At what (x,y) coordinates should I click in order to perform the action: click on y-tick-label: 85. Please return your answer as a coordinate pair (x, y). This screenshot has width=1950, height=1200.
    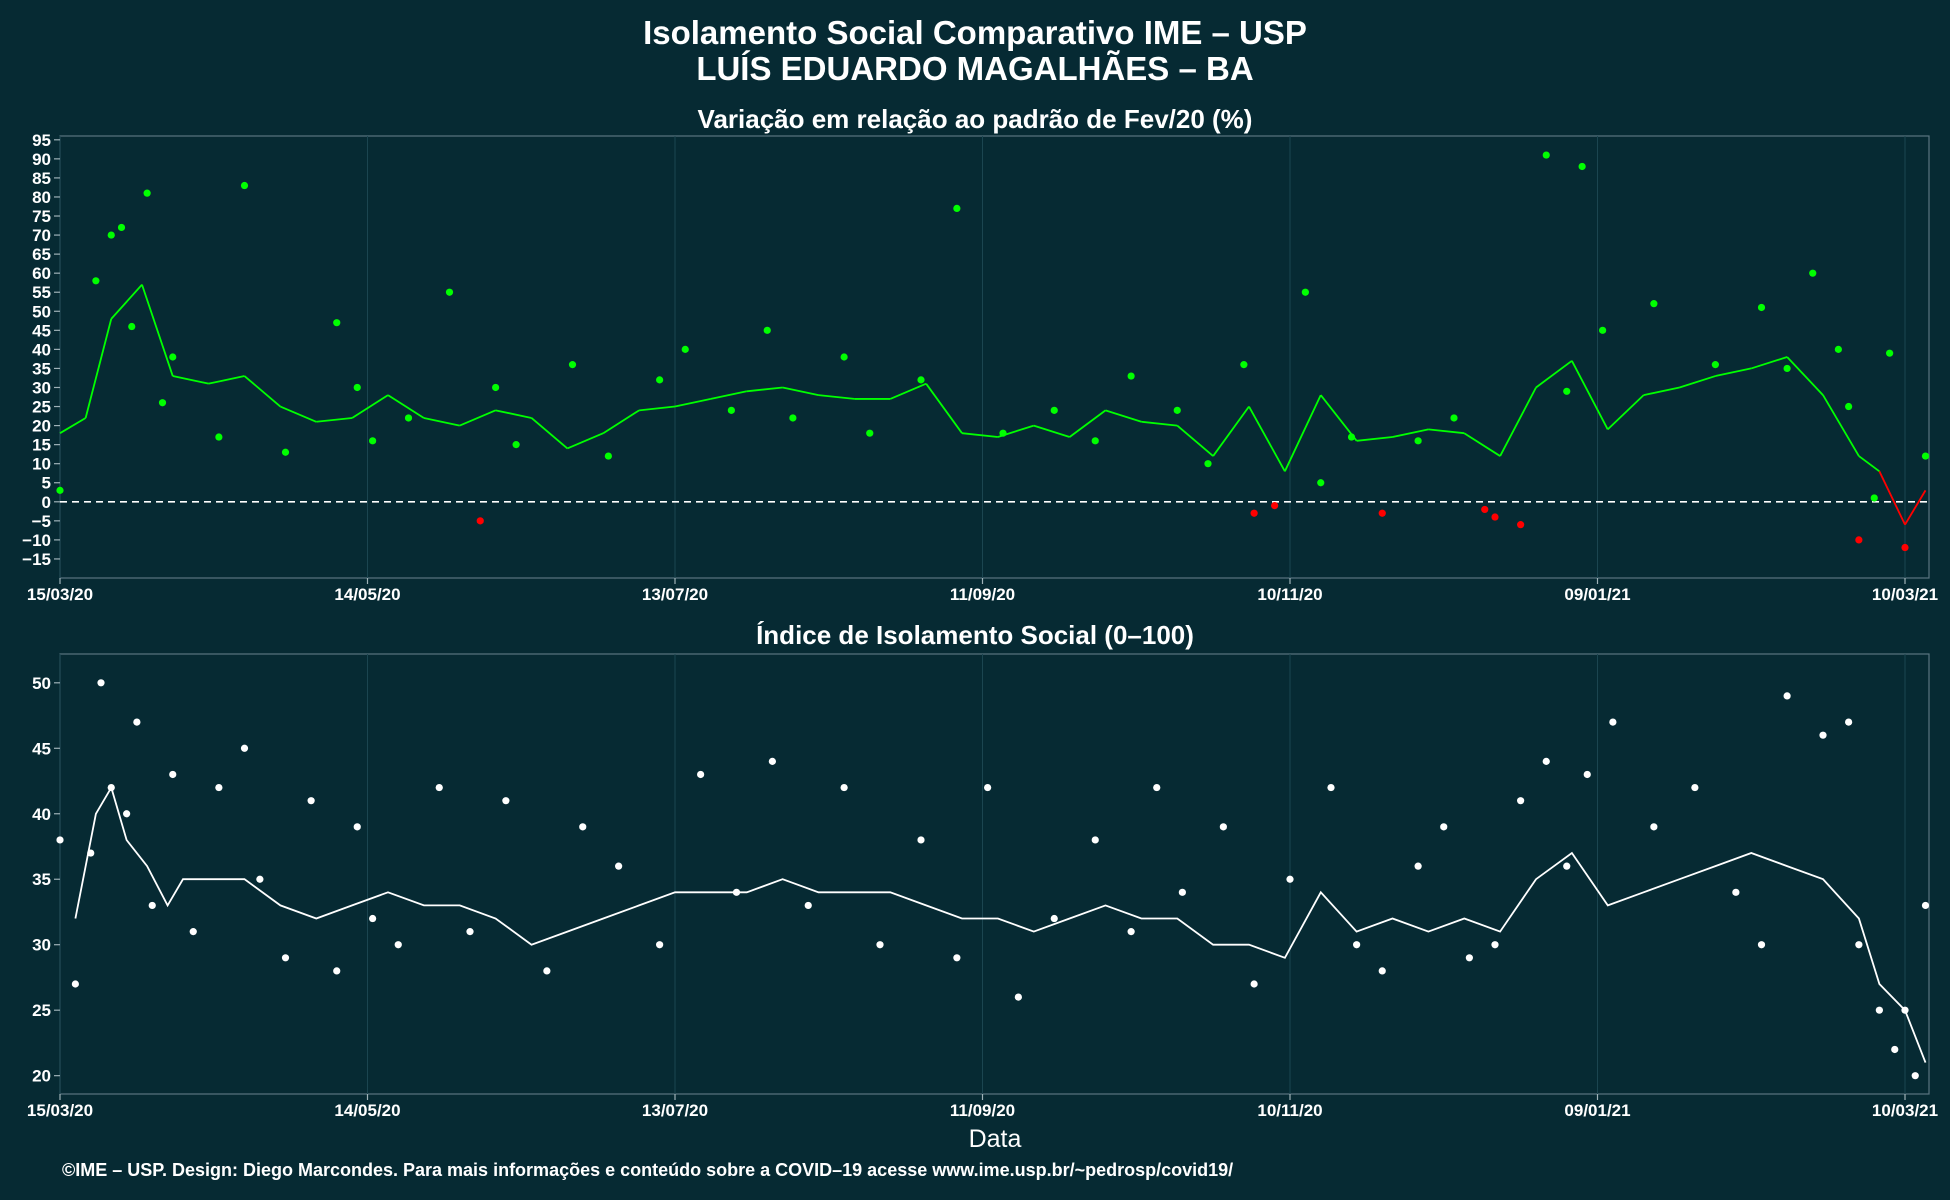
    Looking at the image, I should click on (41, 178).